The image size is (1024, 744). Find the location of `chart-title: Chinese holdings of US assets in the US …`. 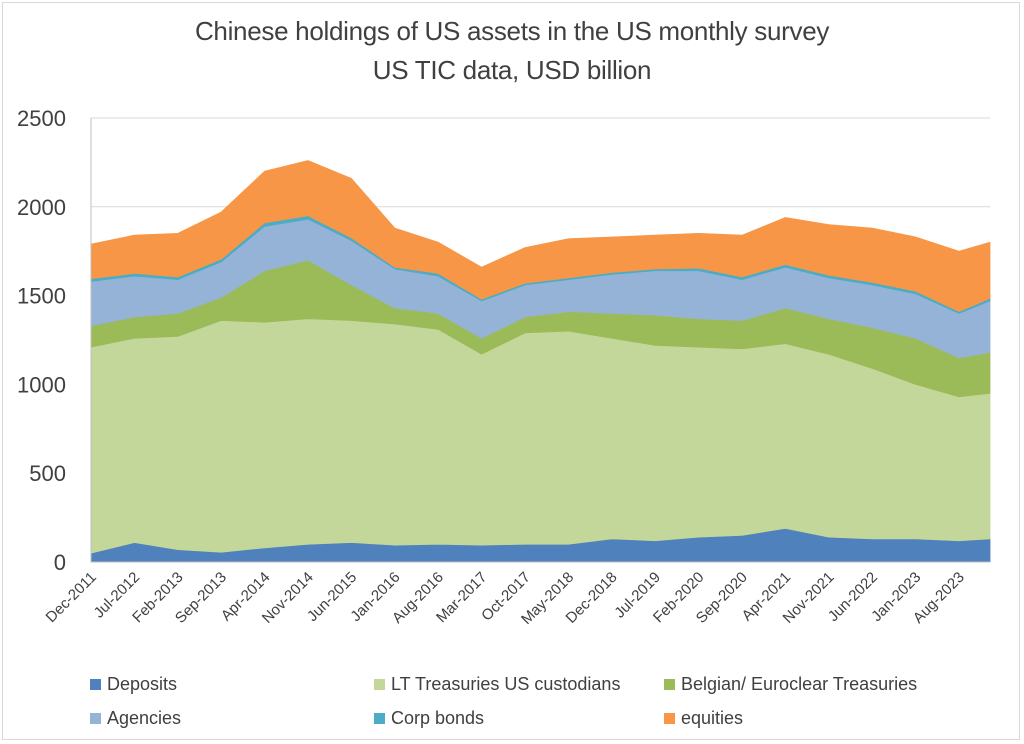

chart-title: Chinese holdings of US assets in the US … is located at coordinates (512, 31).